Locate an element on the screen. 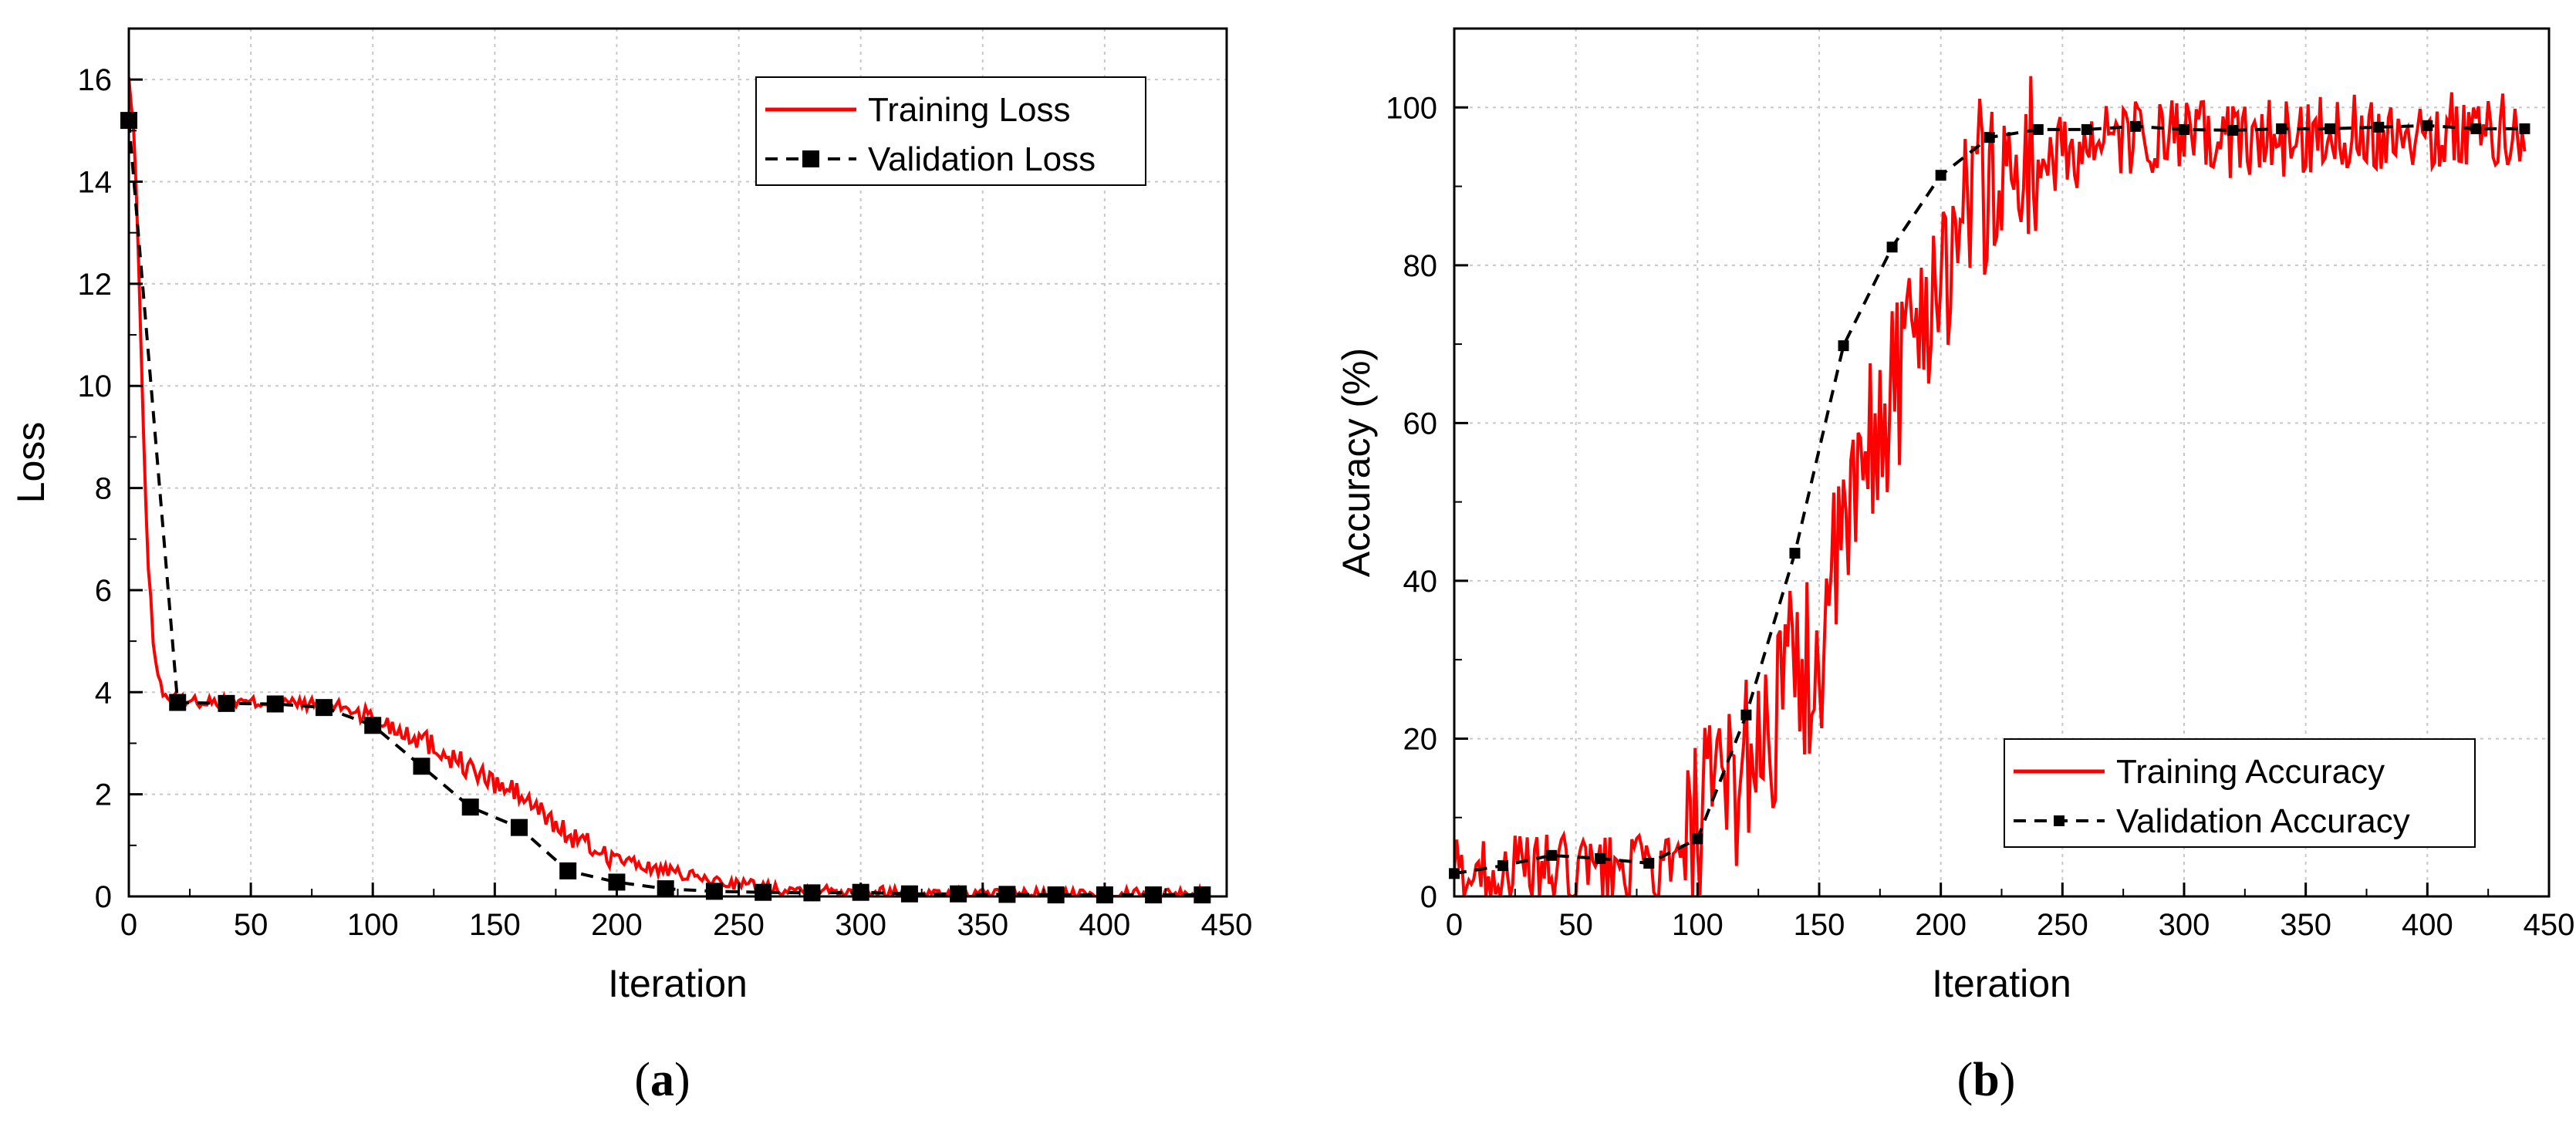 Image resolution: width=2576 pixels, height=1124 pixels. loss-y-tick-label: 6 is located at coordinates (103, 591).